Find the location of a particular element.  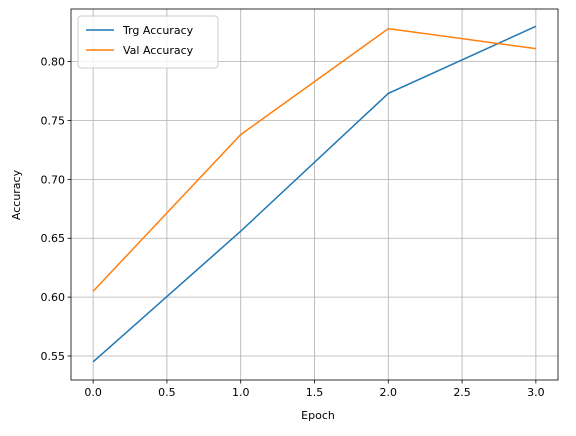

x-tick-label: 0.0 is located at coordinates (93, 392).